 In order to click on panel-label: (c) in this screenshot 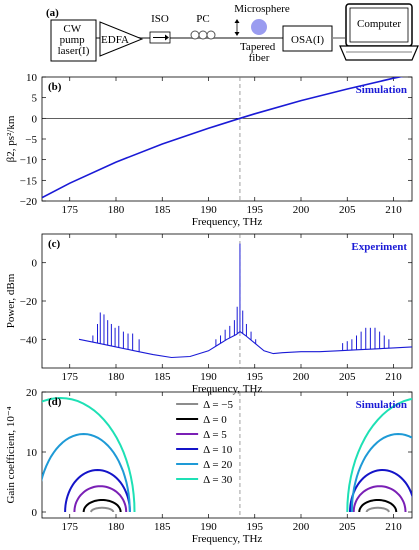, I will do `click(54, 244)`.